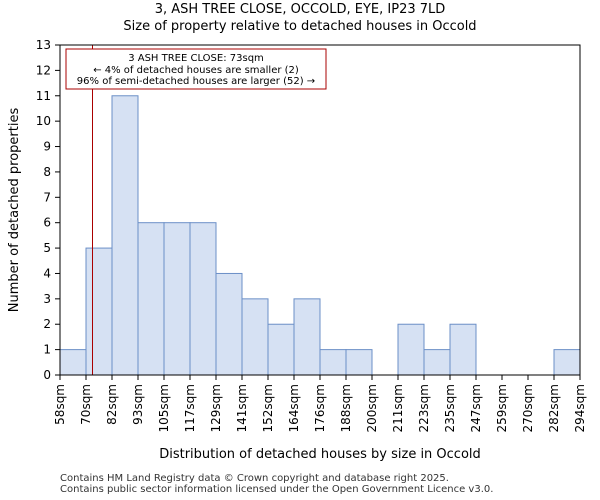  I want to click on y-tick-label: 10, so click(43, 121).